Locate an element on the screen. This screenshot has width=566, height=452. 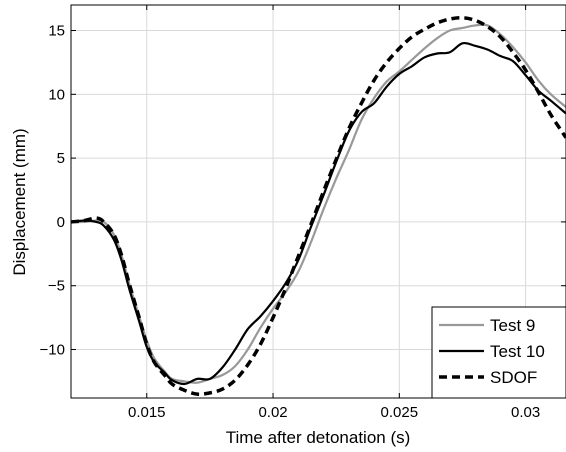
x-tick-label: 0.025 is located at coordinates (400, 412).